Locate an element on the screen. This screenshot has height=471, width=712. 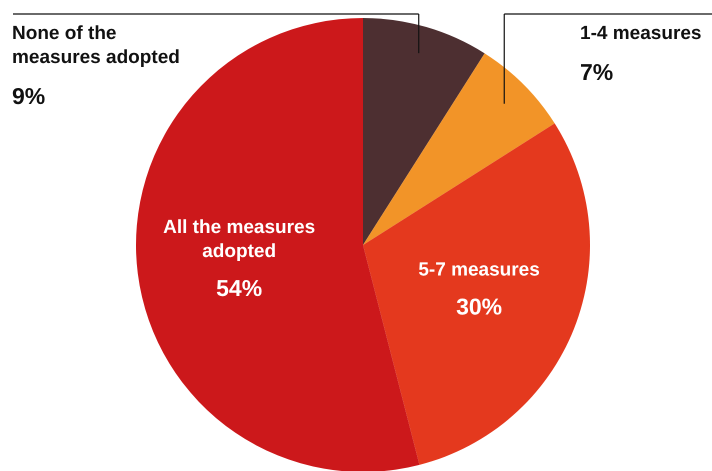
slice-label: 5-7 measures is located at coordinates (479, 269).